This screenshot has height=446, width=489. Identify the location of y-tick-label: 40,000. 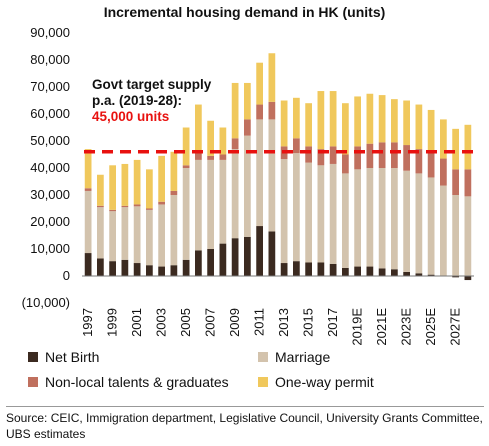
(50, 167).